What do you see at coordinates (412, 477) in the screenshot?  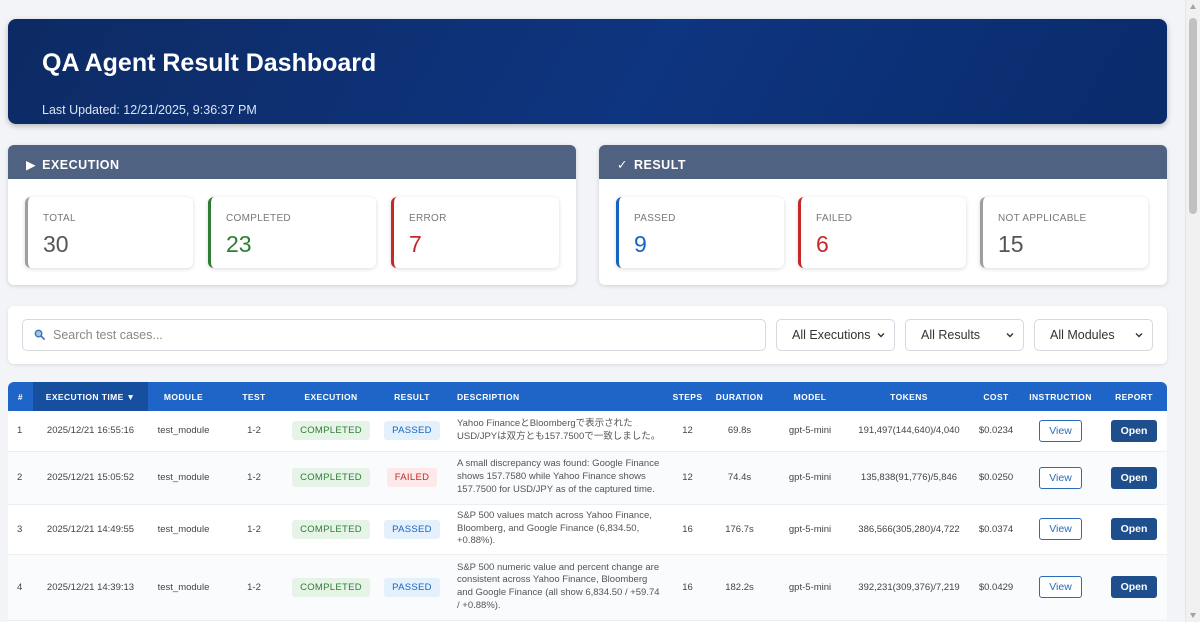 I see `result-status-badge: FAILED` at bounding box center [412, 477].